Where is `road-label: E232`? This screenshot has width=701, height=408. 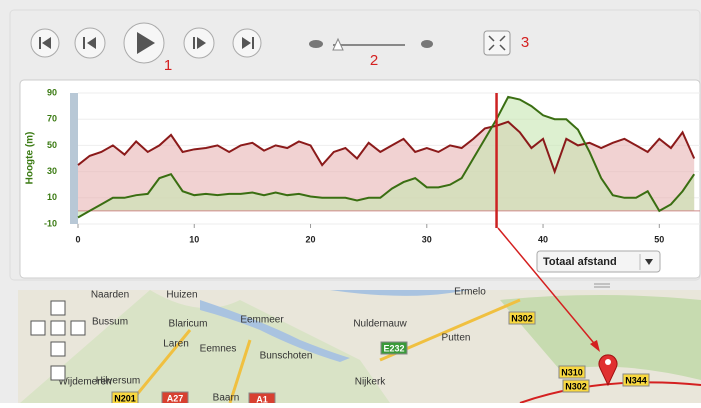 road-label: E232 is located at coordinates (393, 348).